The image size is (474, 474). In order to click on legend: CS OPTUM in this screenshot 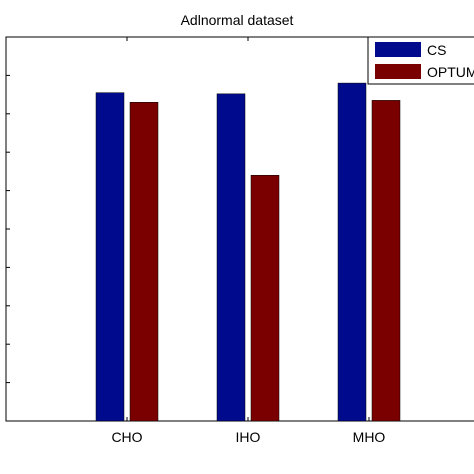, I will do `click(420, 60)`.